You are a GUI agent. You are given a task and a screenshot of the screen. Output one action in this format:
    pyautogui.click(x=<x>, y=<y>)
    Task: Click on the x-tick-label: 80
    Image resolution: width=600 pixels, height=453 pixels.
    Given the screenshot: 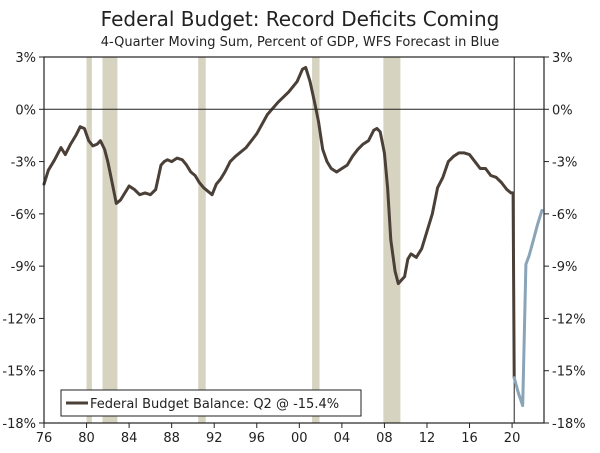 What is the action you would take?
    pyautogui.click(x=86, y=438)
    